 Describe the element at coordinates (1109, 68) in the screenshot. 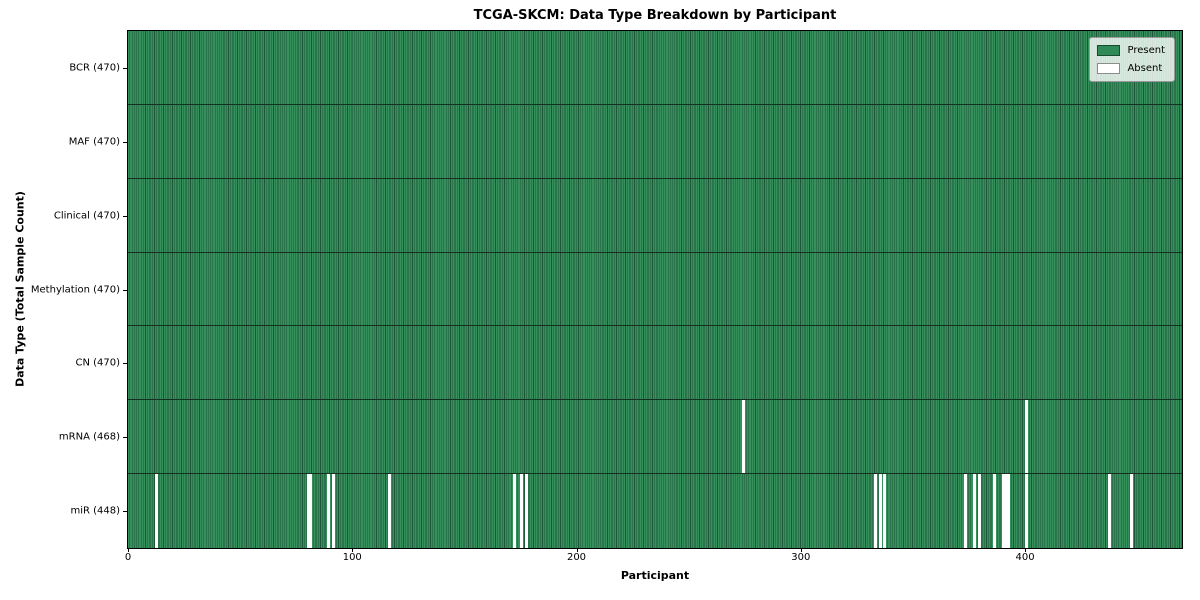

I see `legend-swatch-absent` at that location.